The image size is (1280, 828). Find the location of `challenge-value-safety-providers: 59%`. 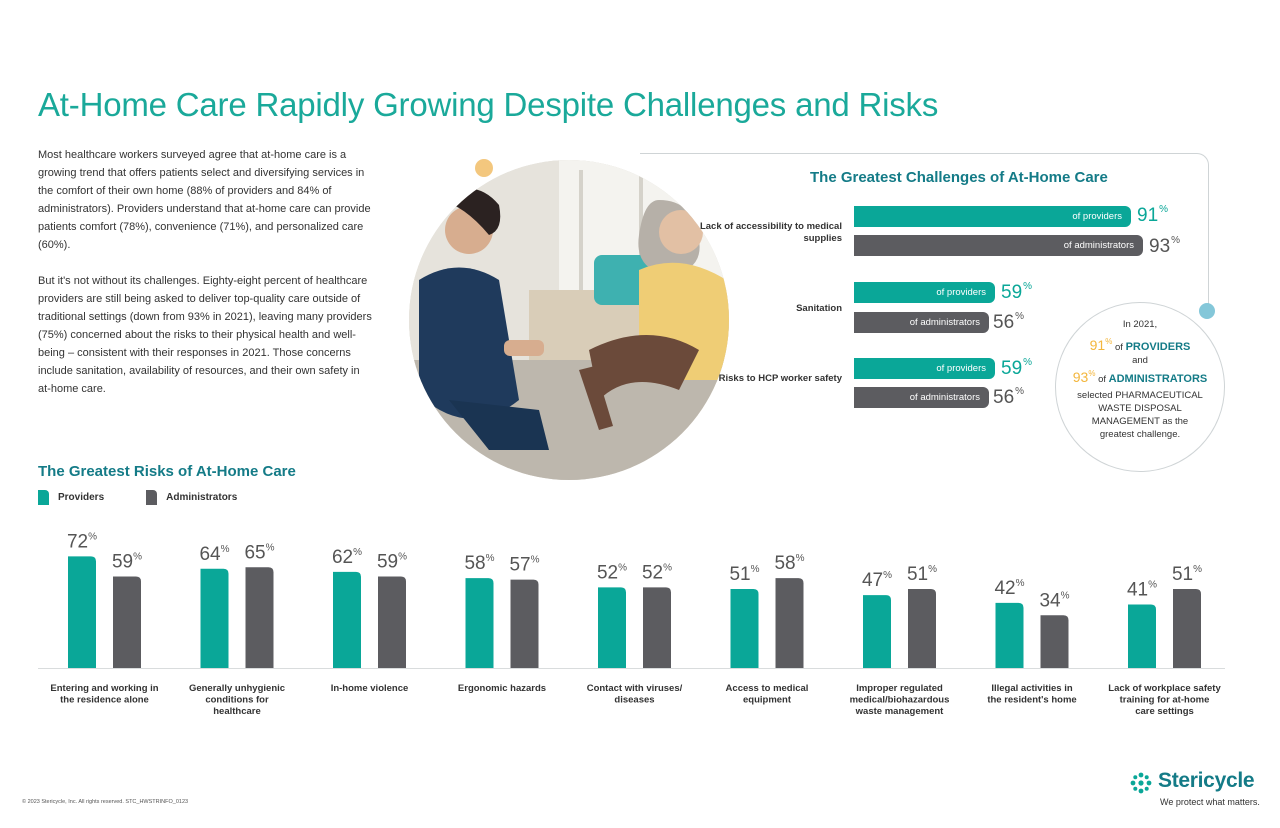

challenge-value-safety-providers: 59% is located at coordinates (1017, 368).